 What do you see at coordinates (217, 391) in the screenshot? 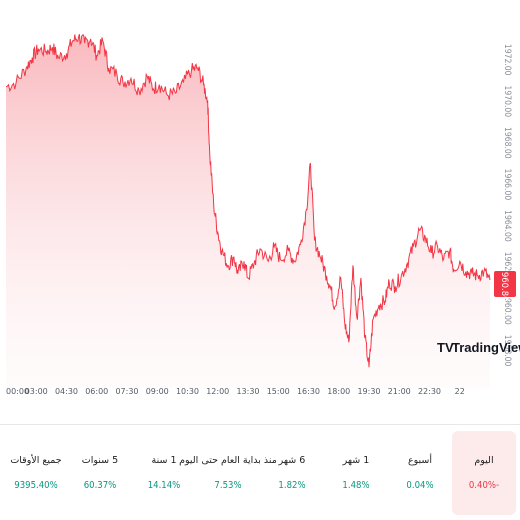
I see `x-tick-label: 12:00` at bounding box center [217, 391].